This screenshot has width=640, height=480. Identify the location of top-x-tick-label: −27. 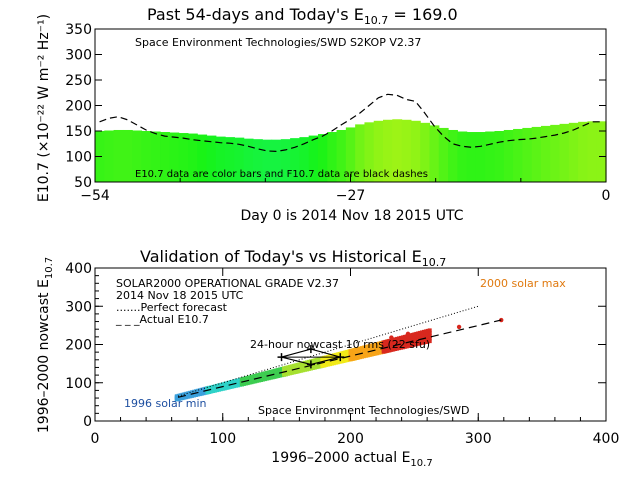
(351, 196).